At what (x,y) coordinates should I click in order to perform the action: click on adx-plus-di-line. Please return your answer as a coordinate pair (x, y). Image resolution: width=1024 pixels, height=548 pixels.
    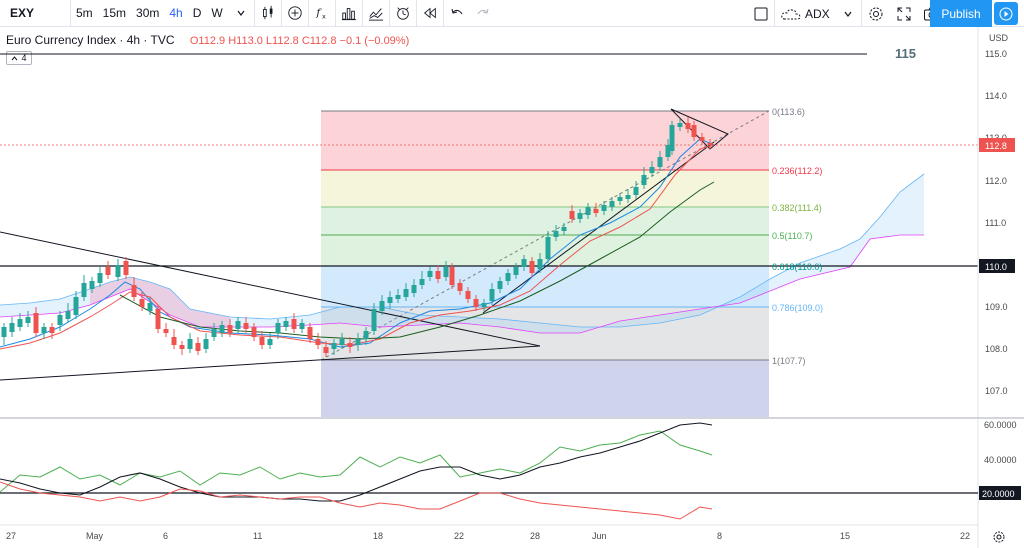
    Looking at the image, I should click on (356, 461).